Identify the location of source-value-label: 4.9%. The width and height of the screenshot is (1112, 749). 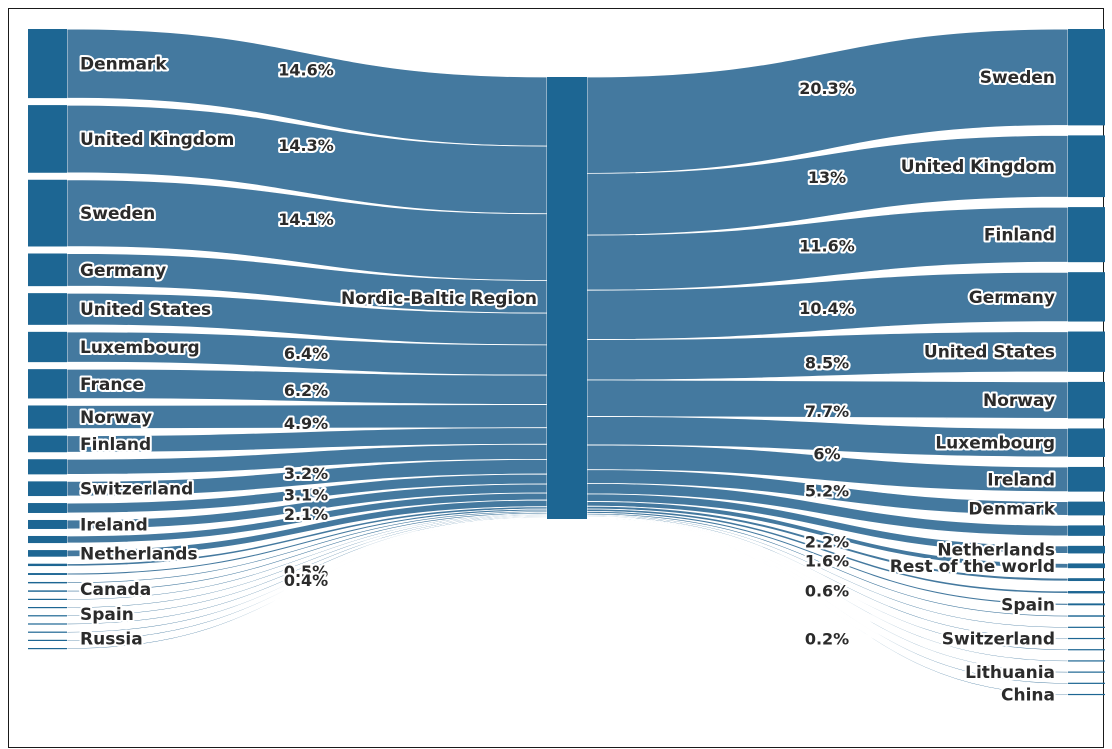
(306, 423).